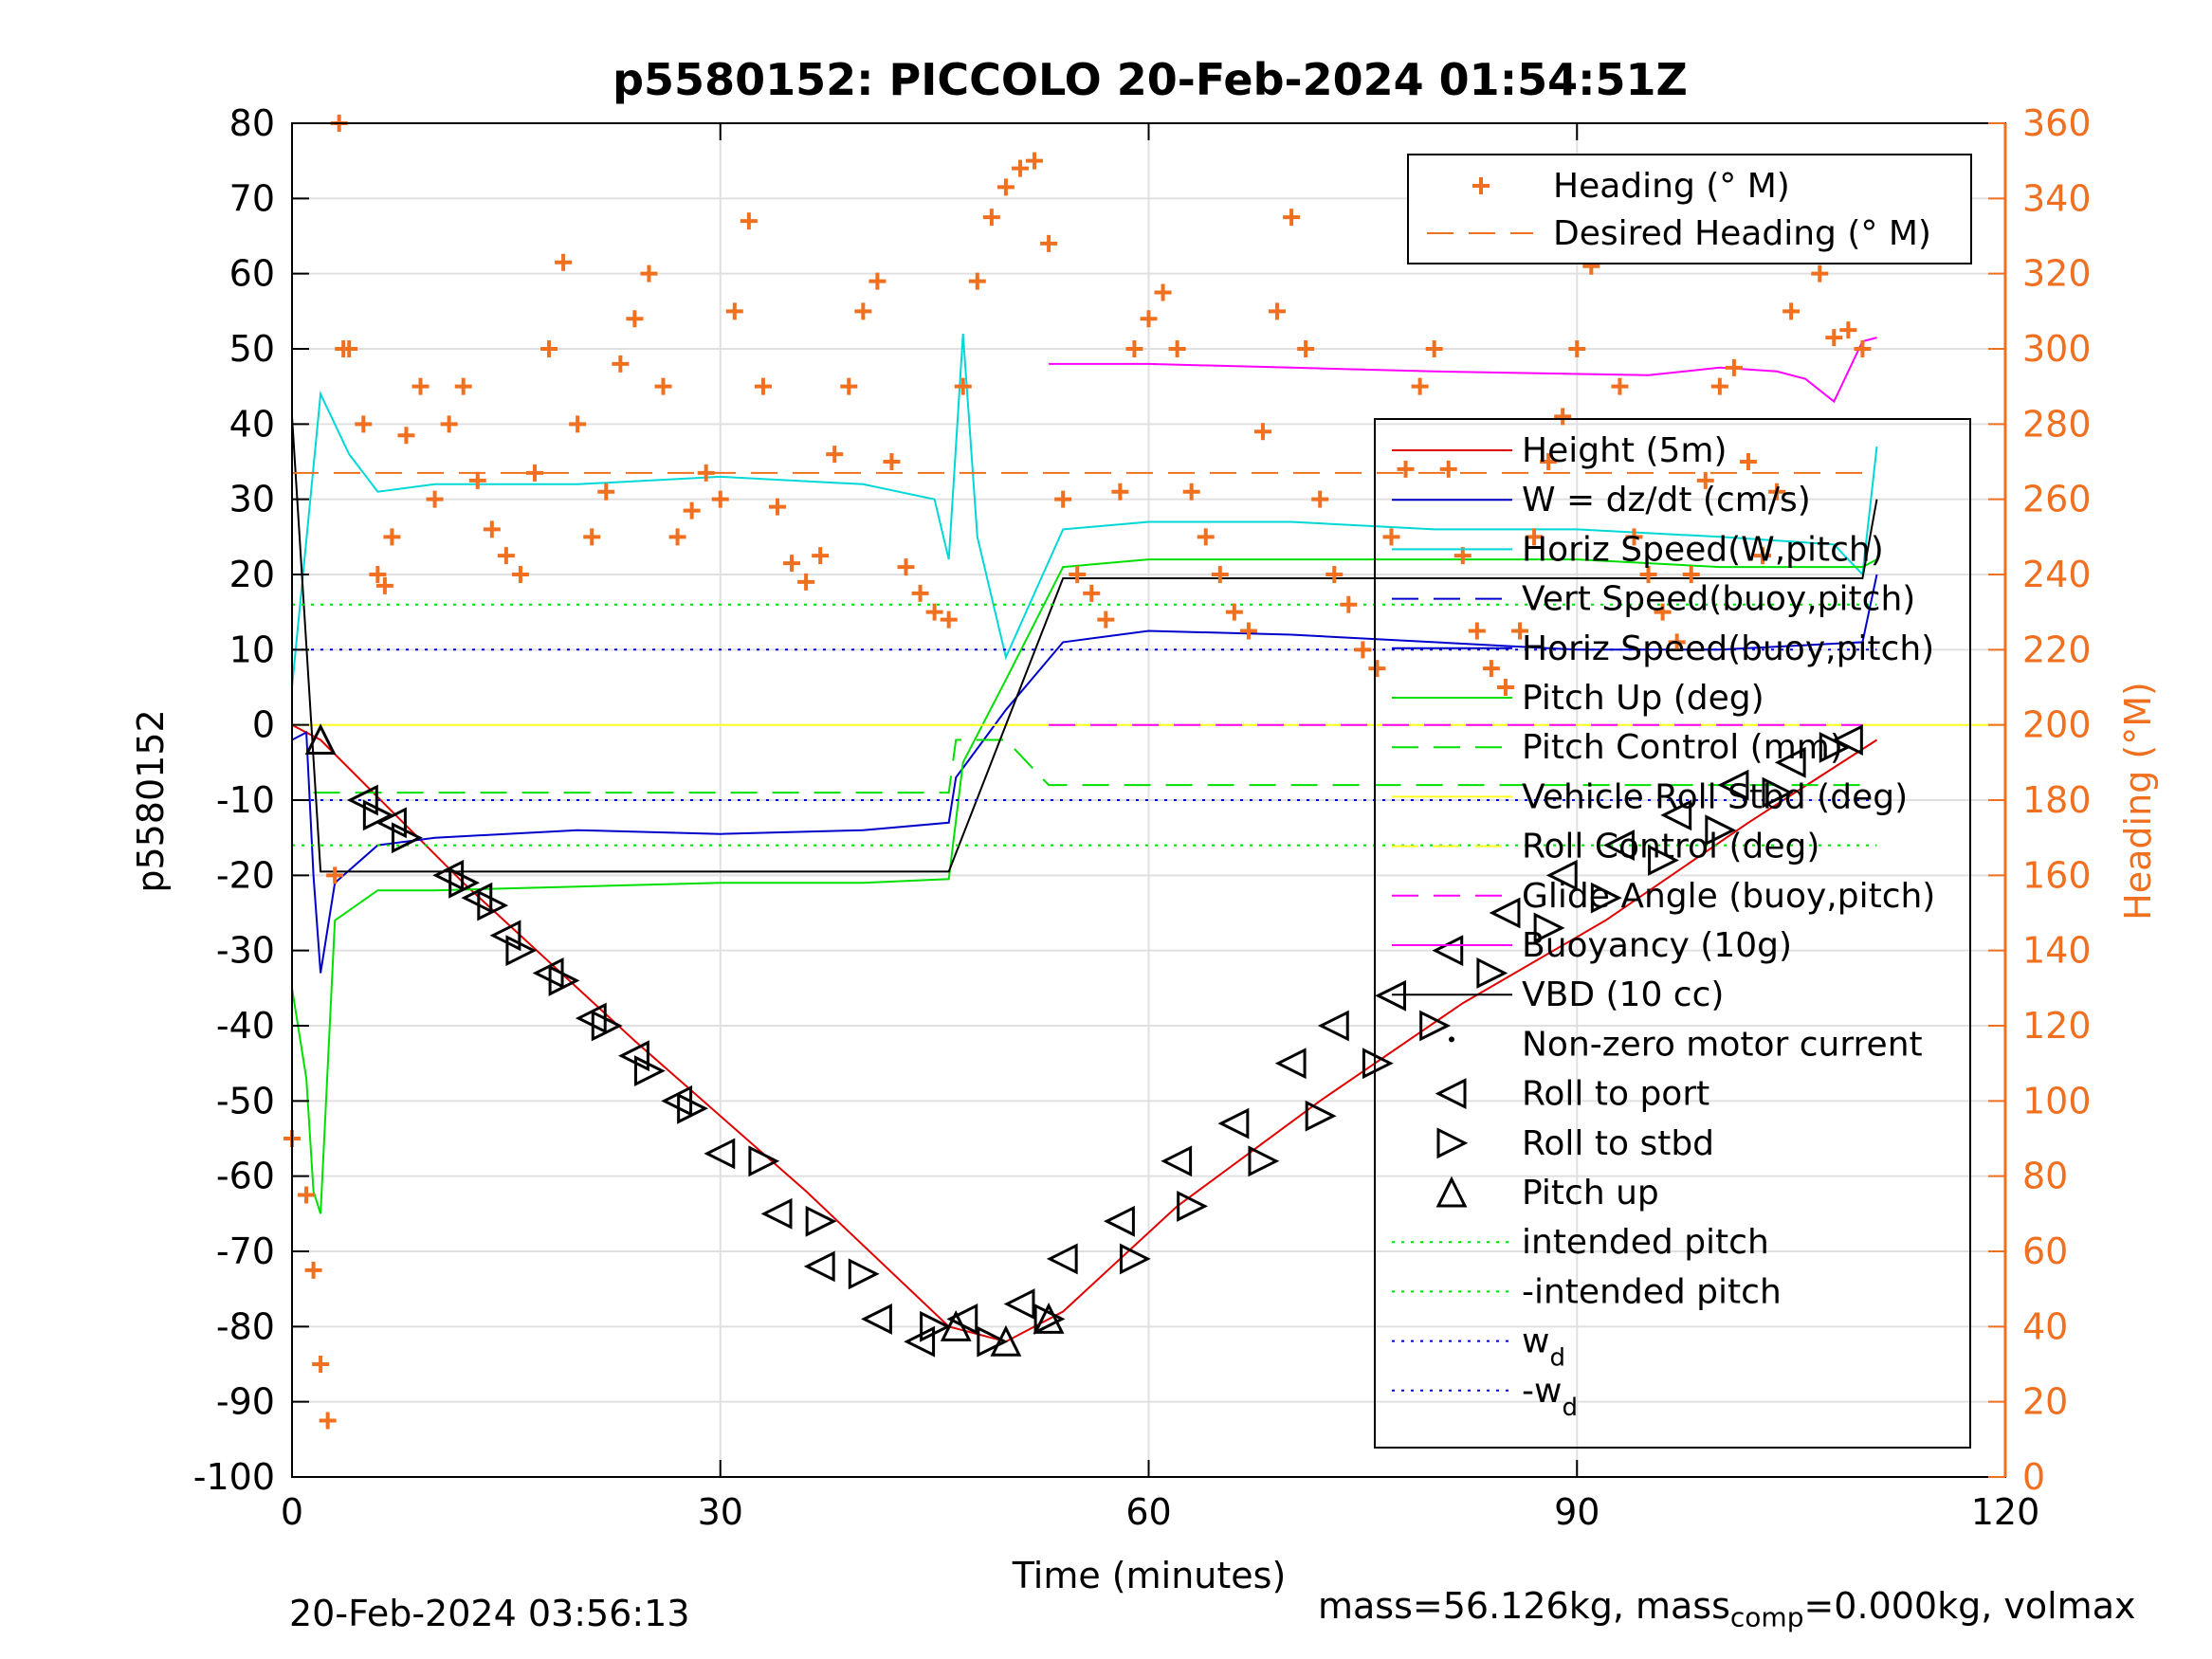 The image size is (2212, 1659). What do you see at coordinates (245, 1026) in the screenshot?
I see `y-tick-label: -40` at bounding box center [245, 1026].